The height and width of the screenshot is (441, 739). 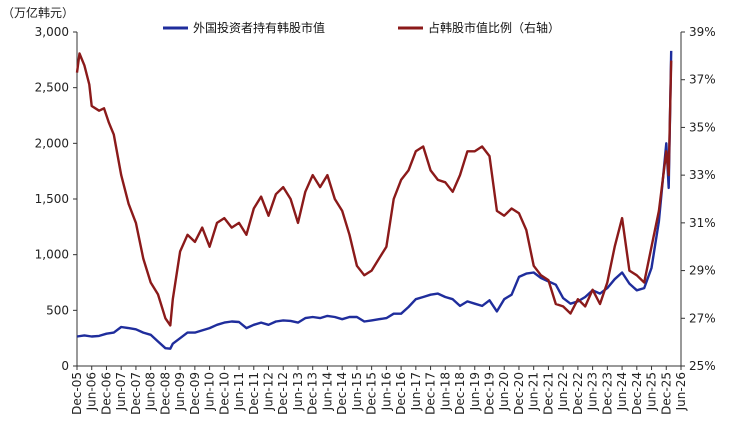 I want to click on x-tick-label: Dec-14, so click(x=342, y=393).